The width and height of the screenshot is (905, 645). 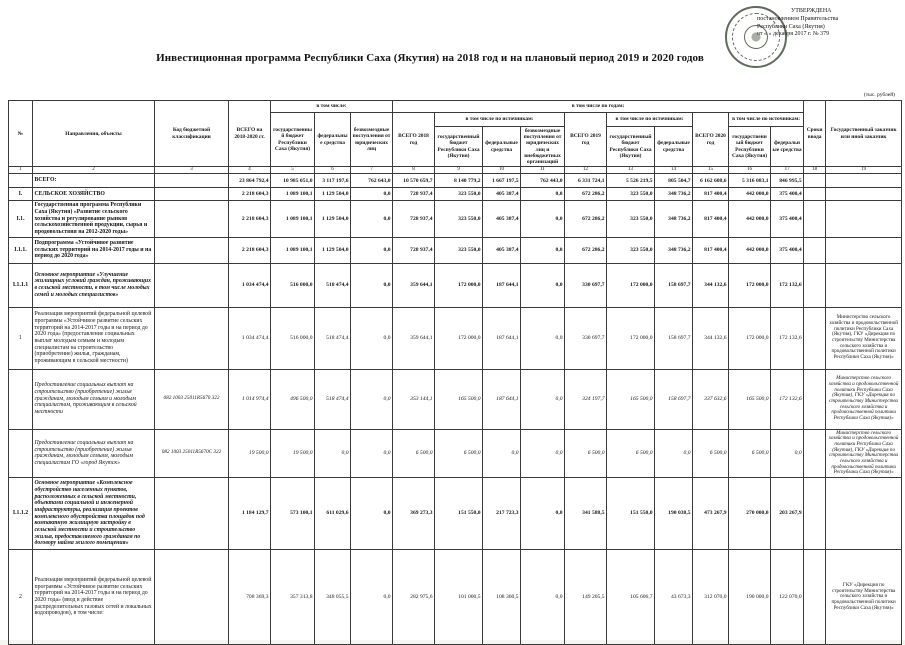 I want to click on amount-cell: 348 736,2, so click(x=674, y=194).